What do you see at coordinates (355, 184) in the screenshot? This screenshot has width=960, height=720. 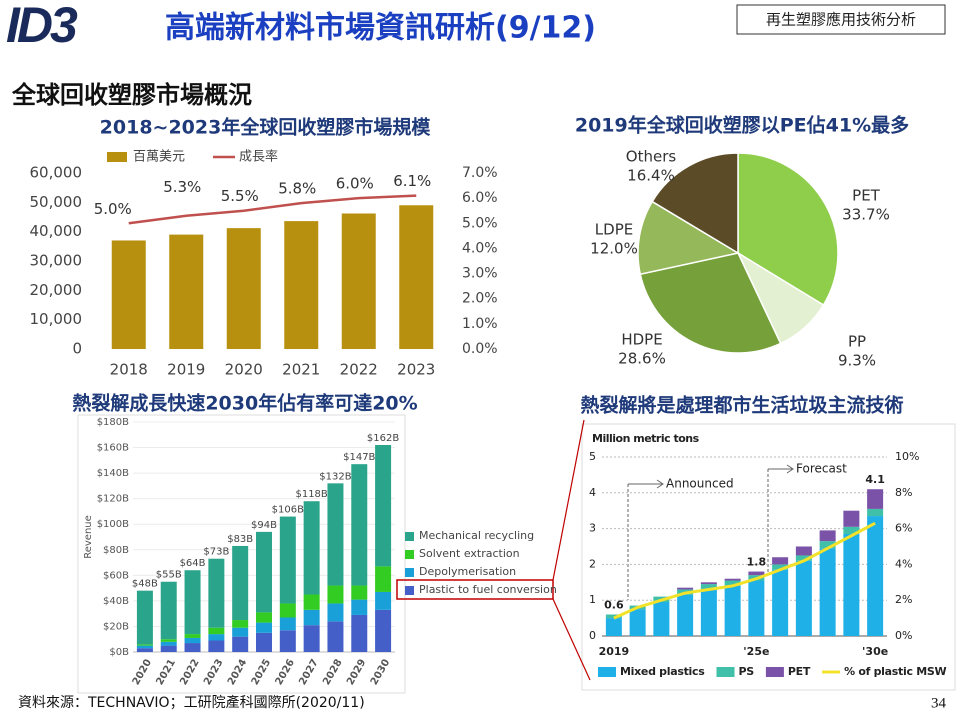 I see `data-label: 6.0%` at bounding box center [355, 184].